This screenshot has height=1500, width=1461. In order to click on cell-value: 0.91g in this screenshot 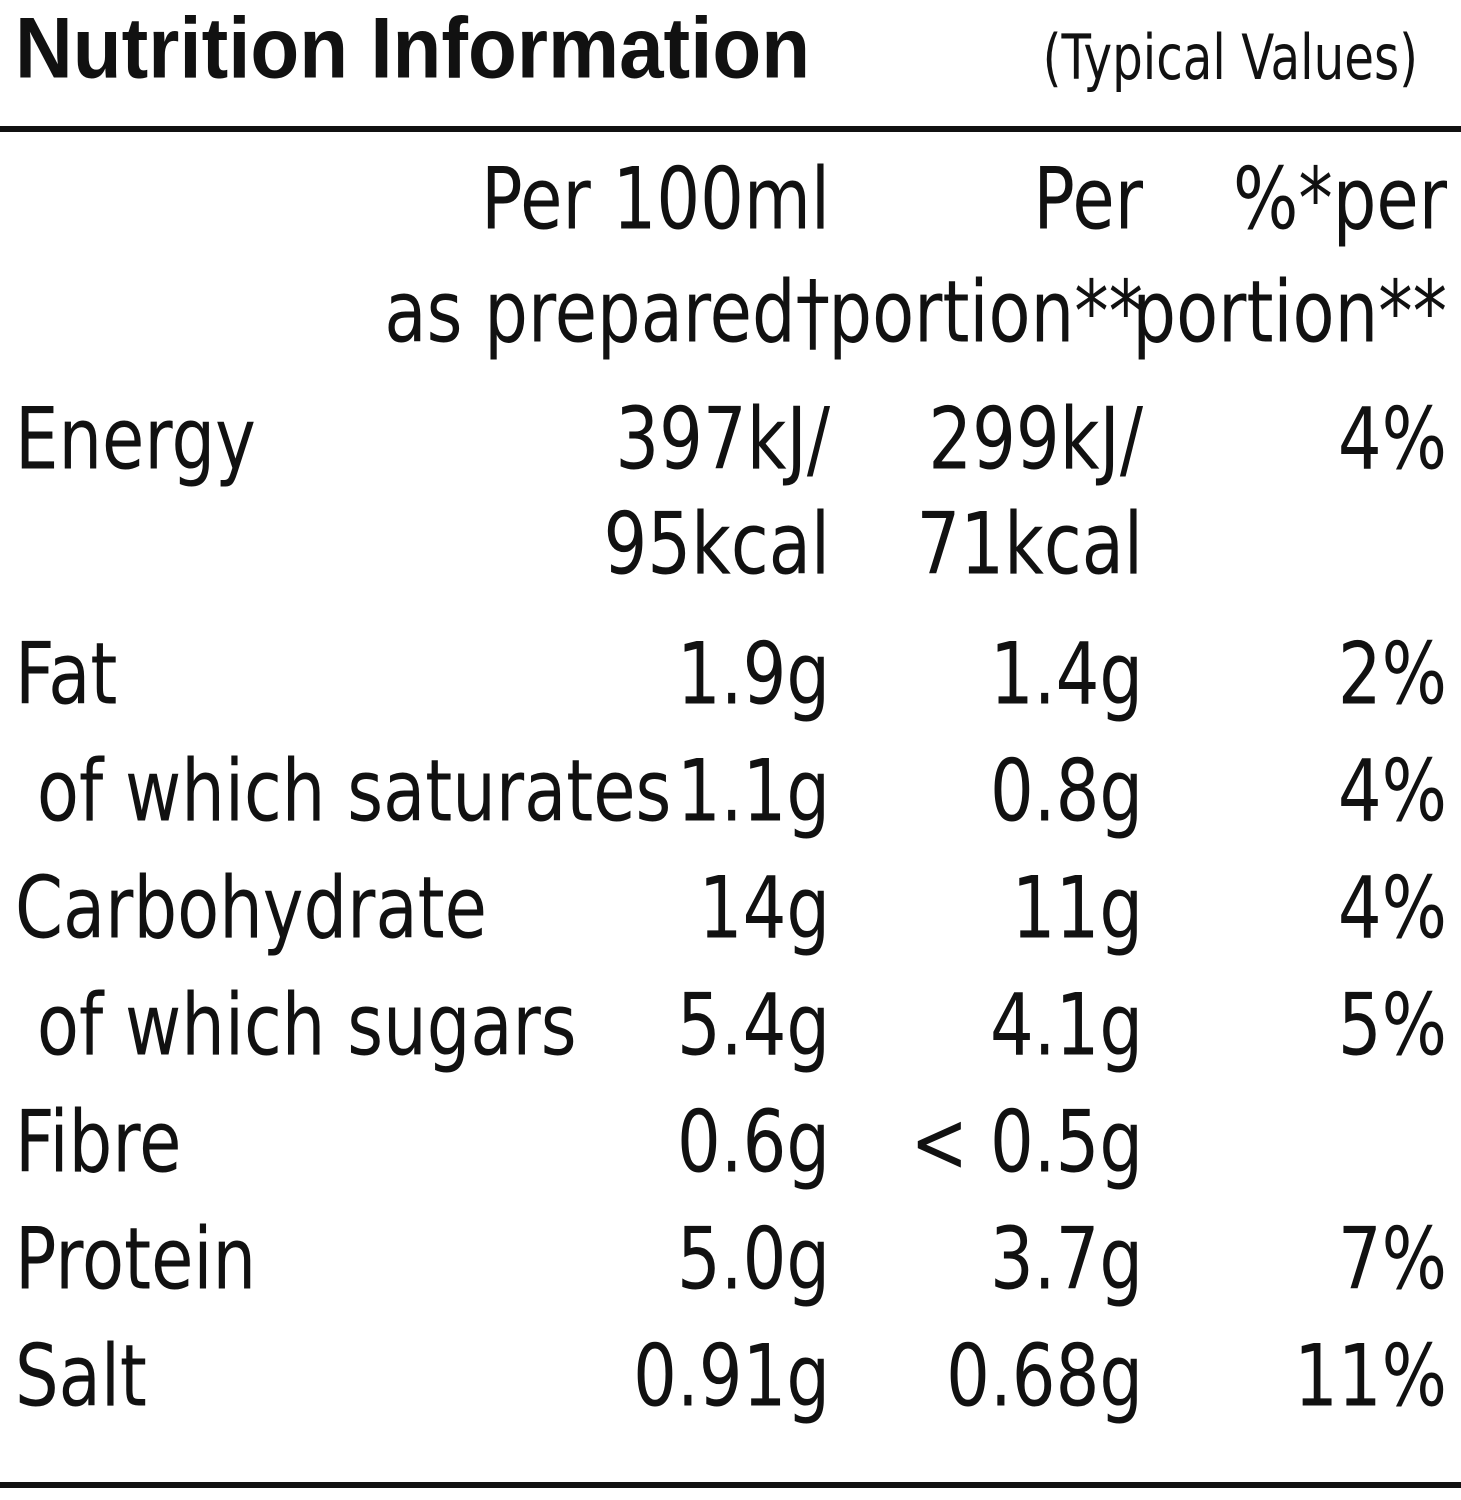, I will do `click(731, 1376)`.